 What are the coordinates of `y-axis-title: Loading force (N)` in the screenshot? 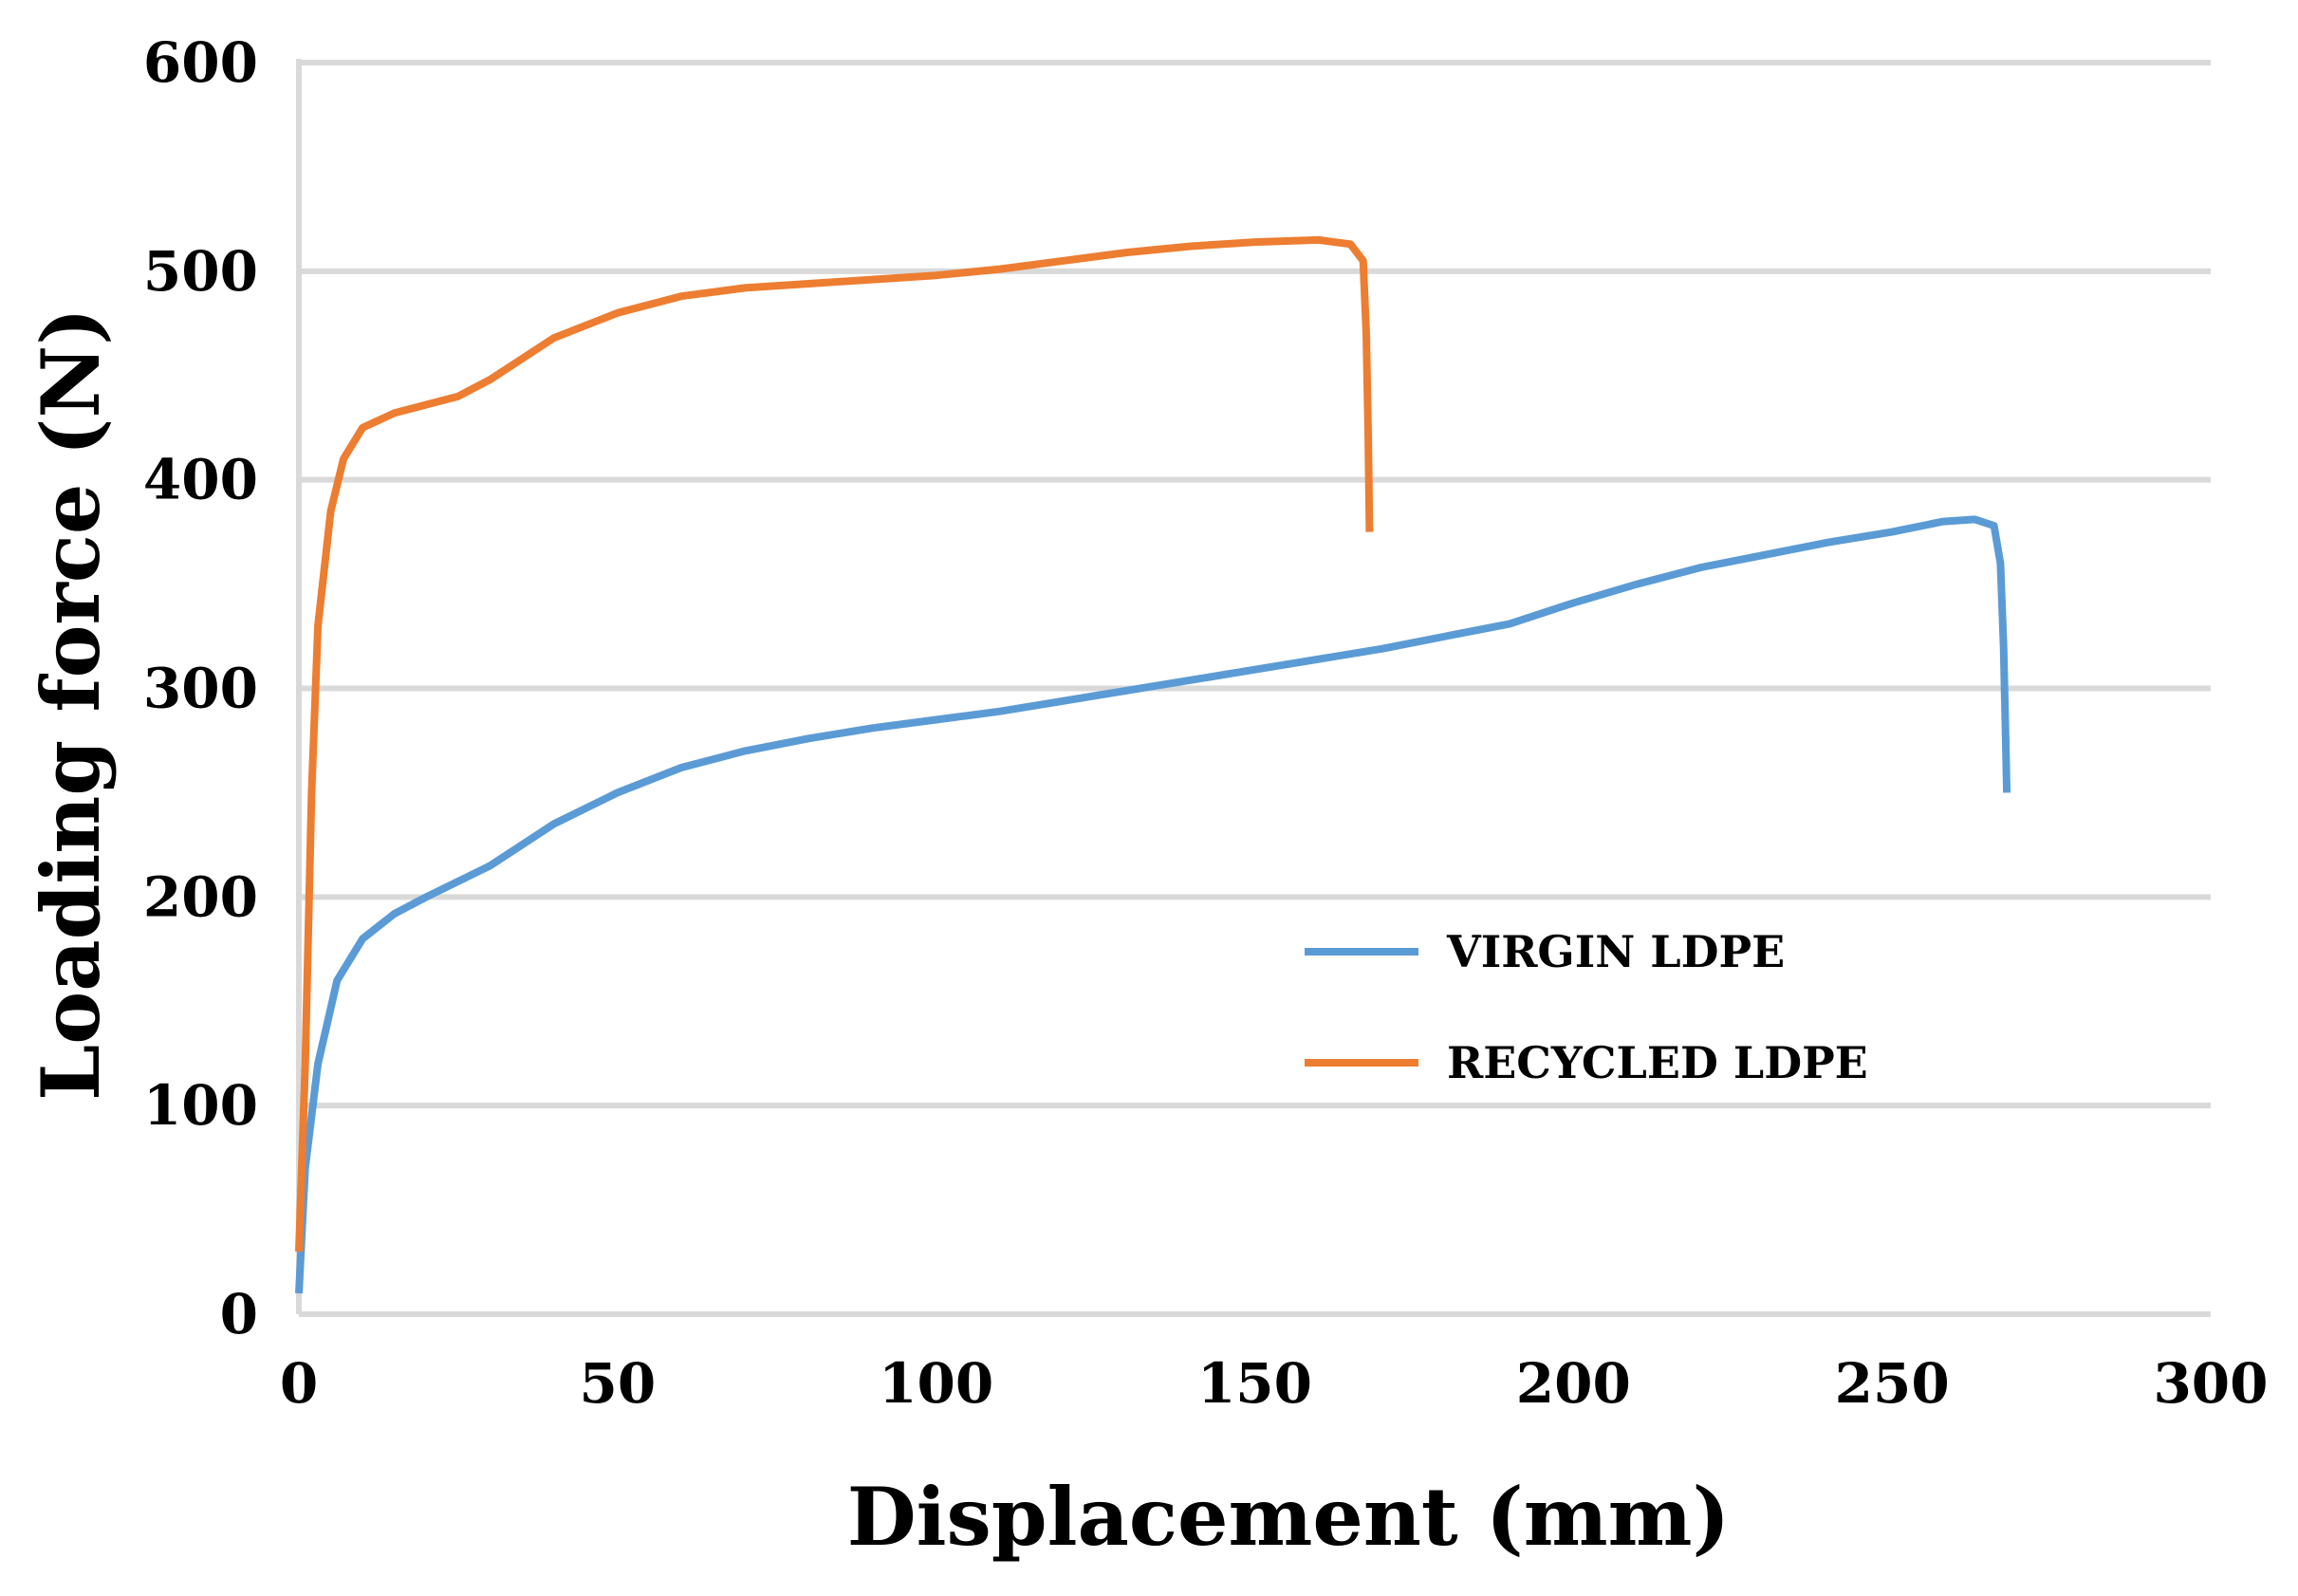 It's located at (71, 704).